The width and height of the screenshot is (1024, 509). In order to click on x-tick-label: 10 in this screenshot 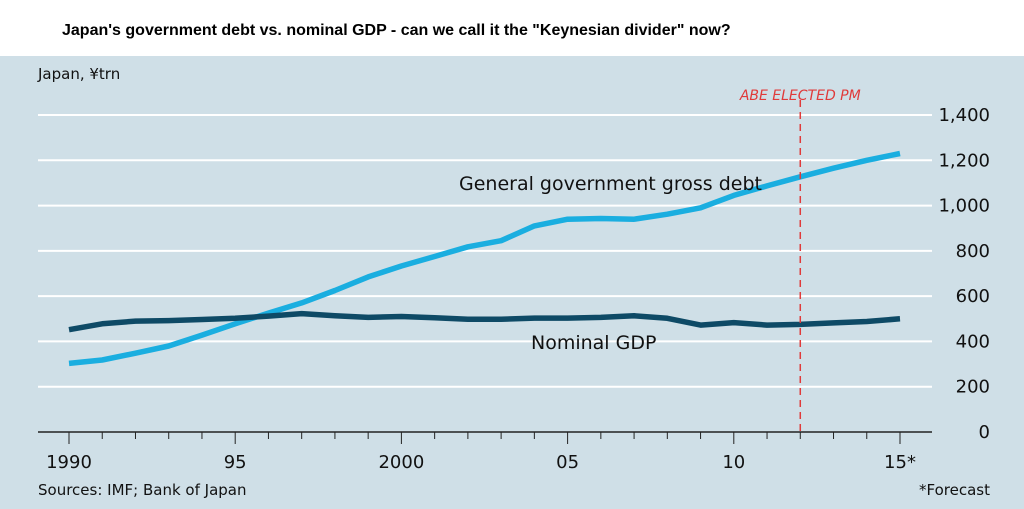, I will do `click(733, 462)`.